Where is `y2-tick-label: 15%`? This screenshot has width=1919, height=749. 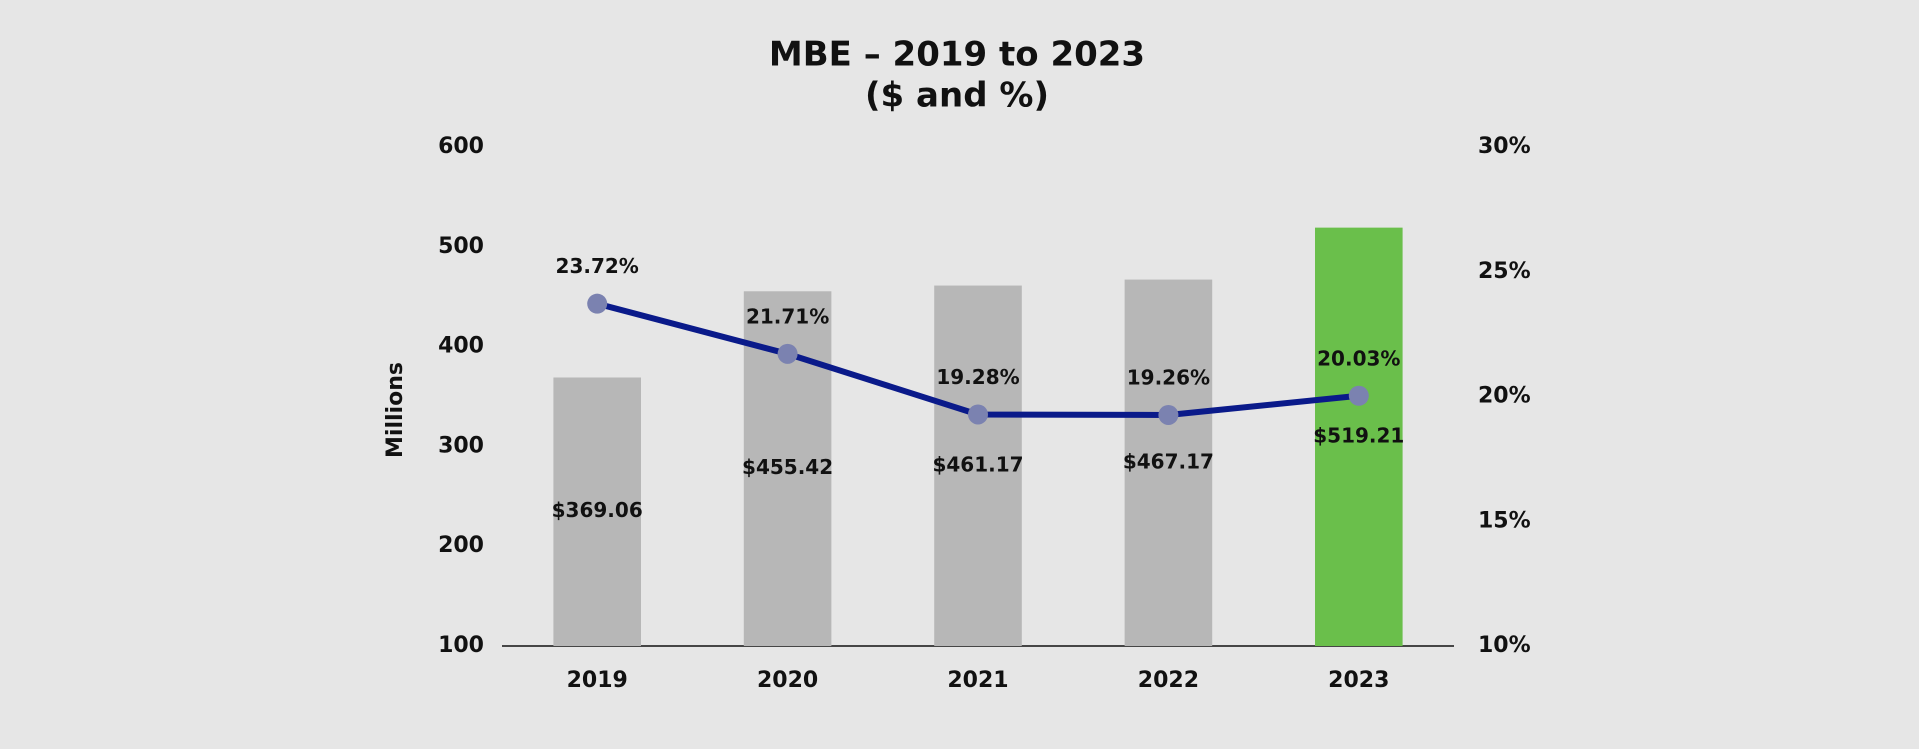 y2-tick-label: 15% is located at coordinates (1504, 520).